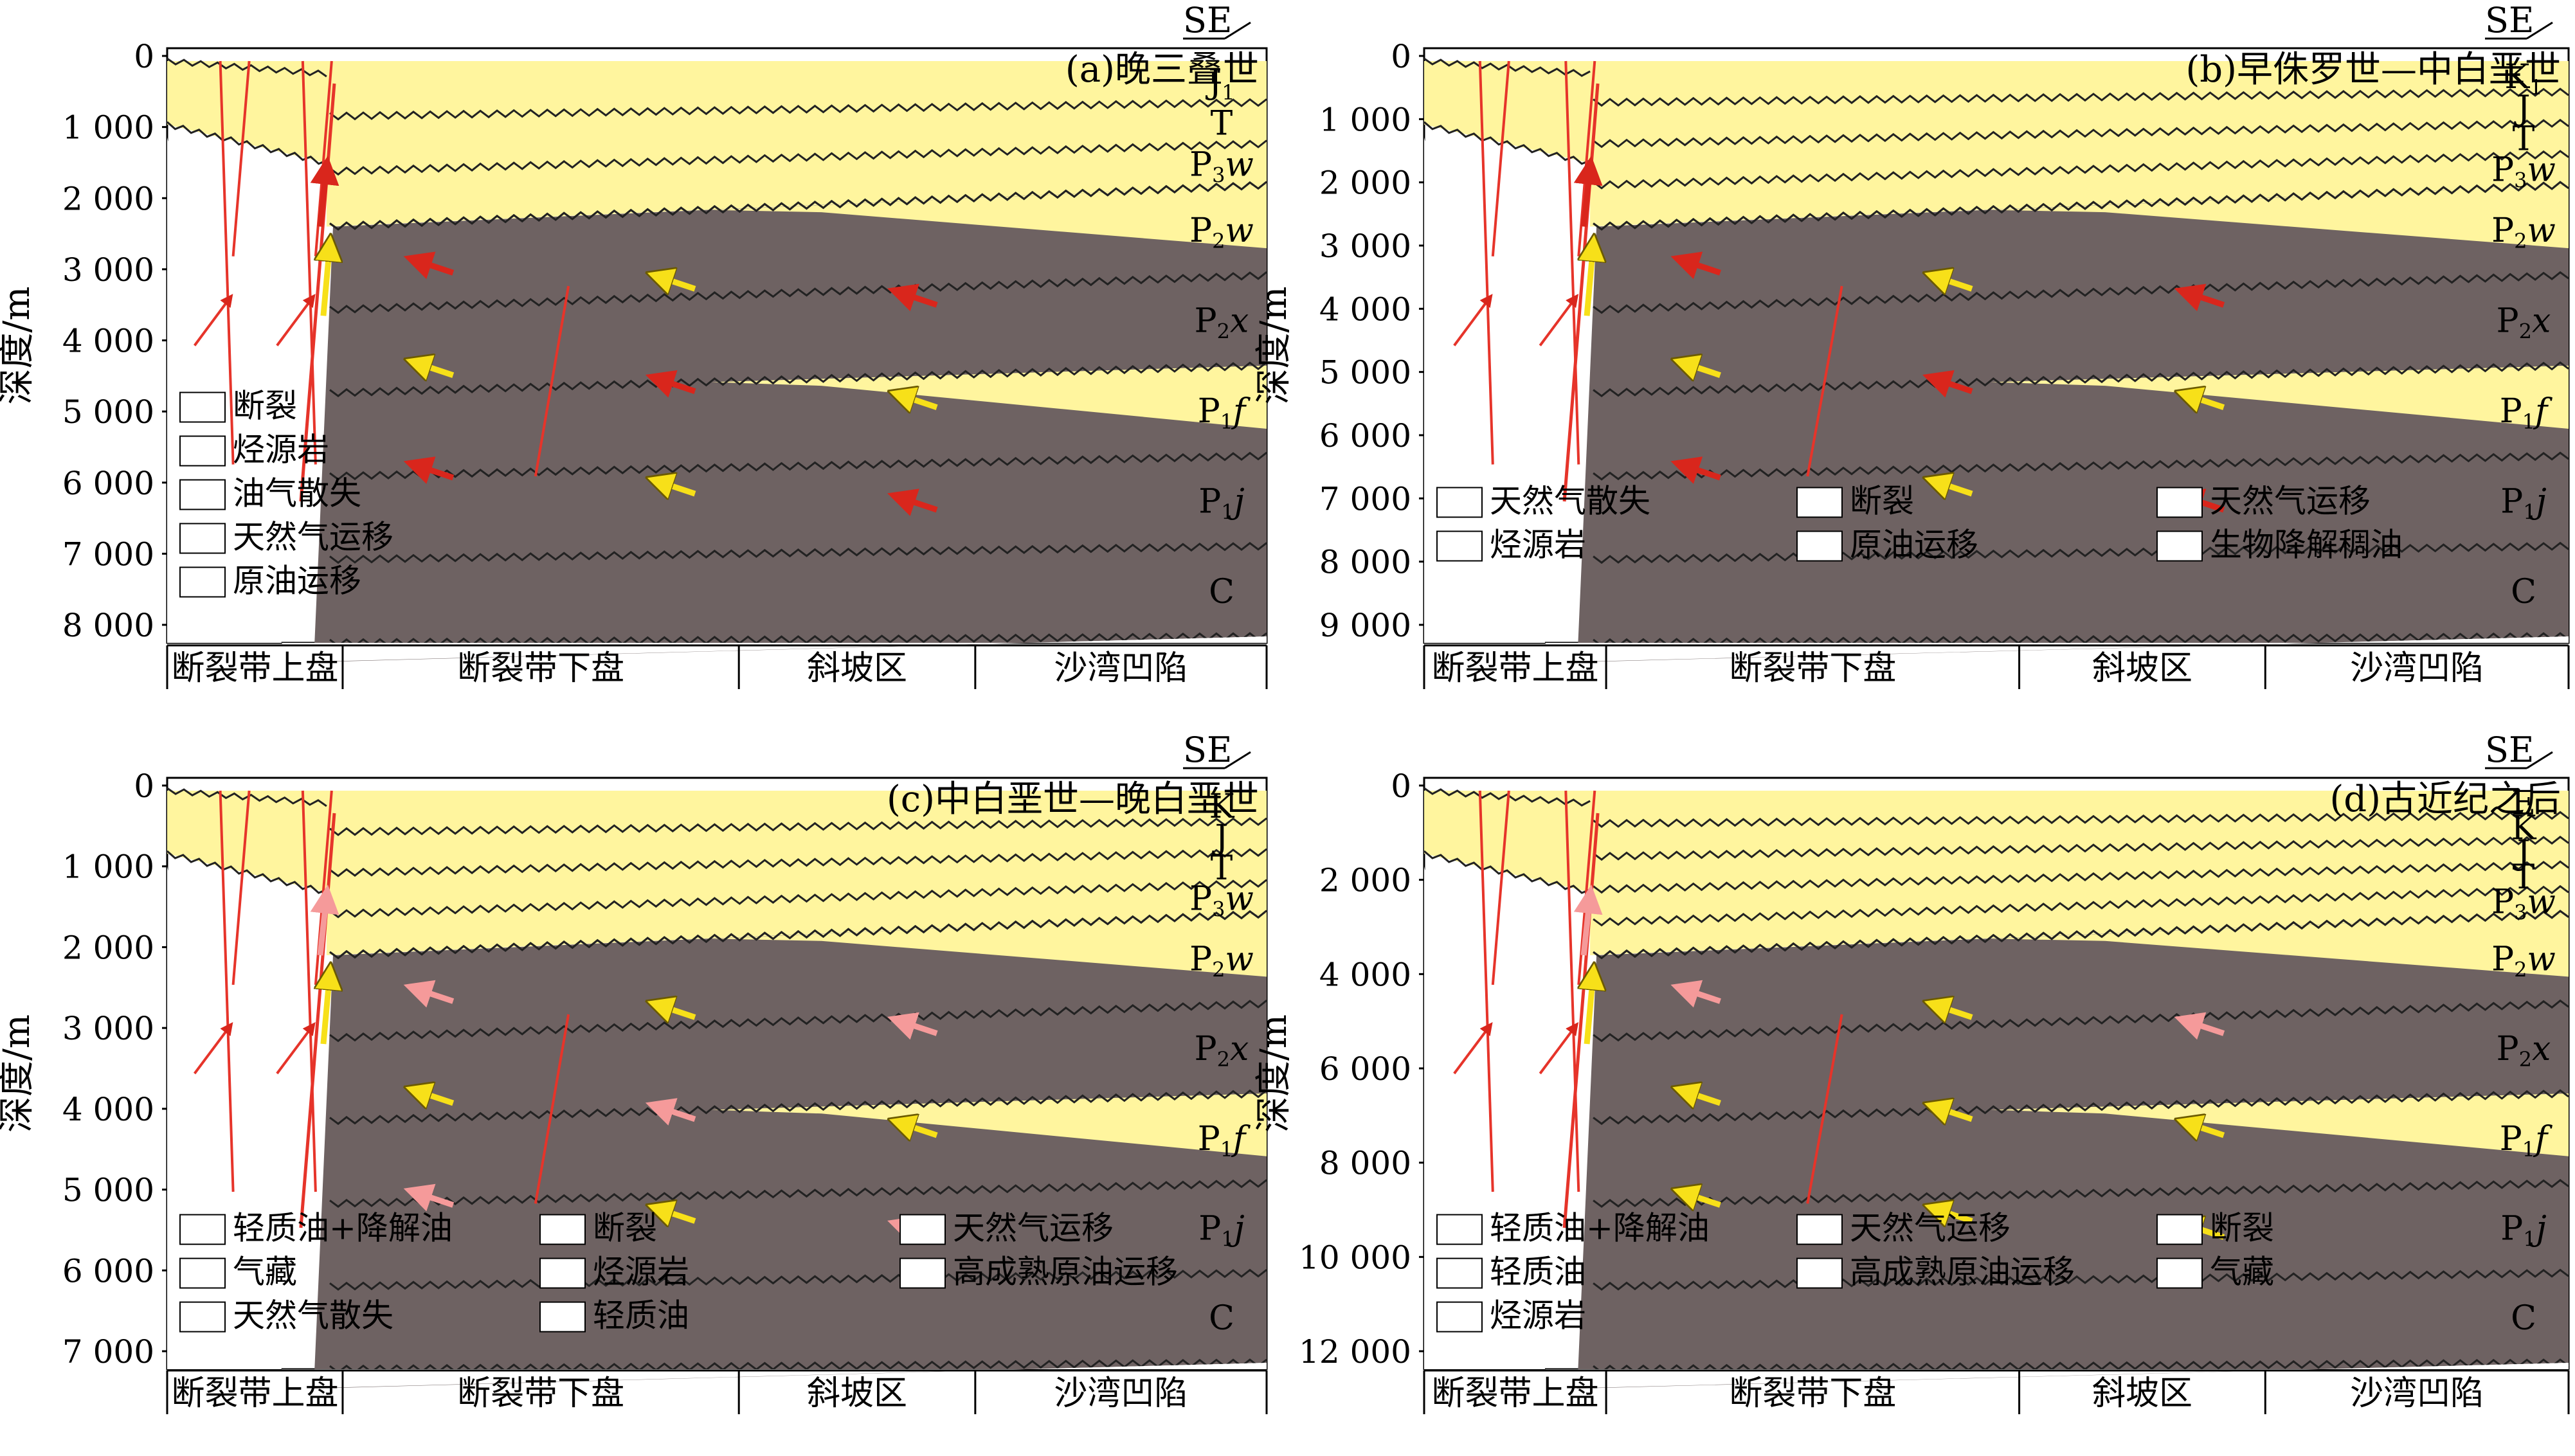 The height and width of the screenshot is (1456, 2575). What do you see at coordinates (2524, 828) in the screenshot?
I see `layer-symbol: K` at bounding box center [2524, 828].